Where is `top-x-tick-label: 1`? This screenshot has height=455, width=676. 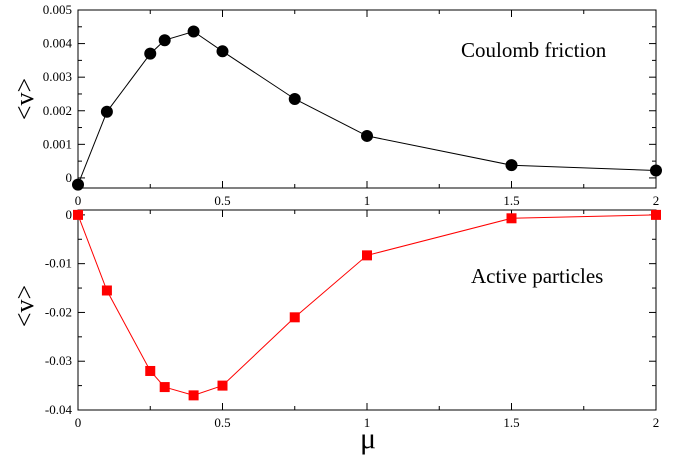 top-x-tick-label: 1 is located at coordinates (367, 200).